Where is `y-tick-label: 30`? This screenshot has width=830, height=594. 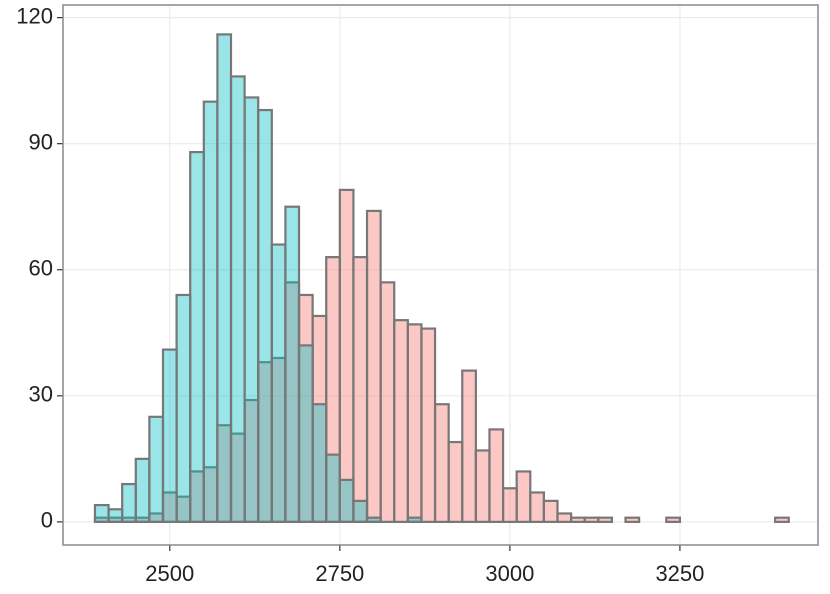 y-tick-label: 30 is located at coordinates (41, 394).